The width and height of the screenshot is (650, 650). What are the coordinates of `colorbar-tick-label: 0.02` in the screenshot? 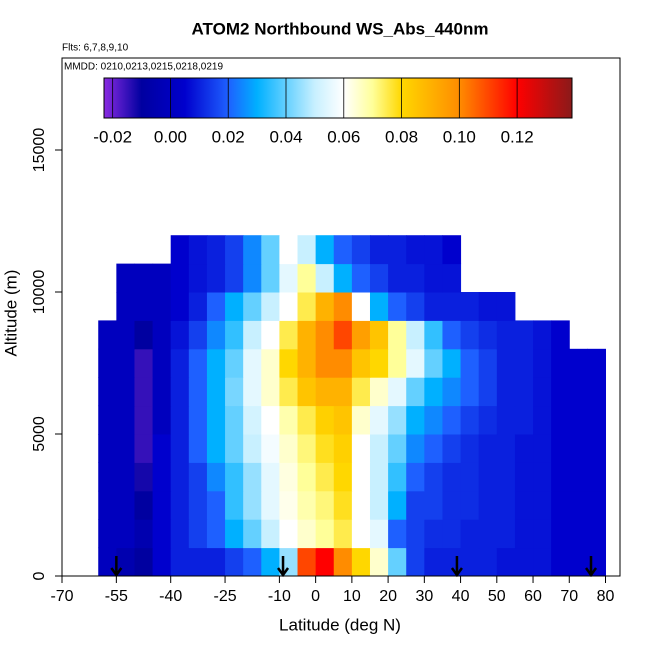 It's located at (228, 136).